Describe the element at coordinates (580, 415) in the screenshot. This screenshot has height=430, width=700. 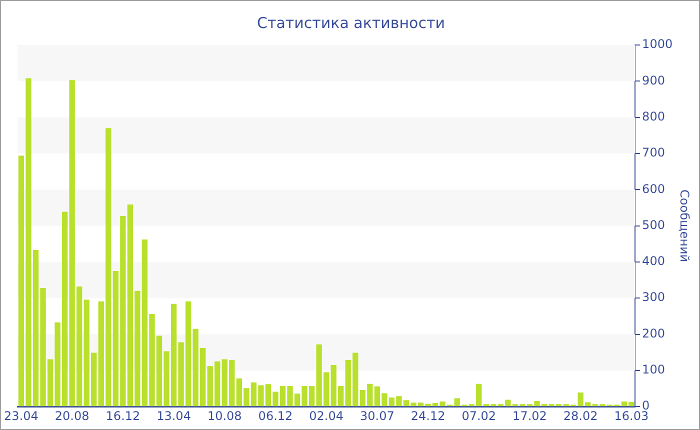
I see `x-tick-label: 28.02` at that location.